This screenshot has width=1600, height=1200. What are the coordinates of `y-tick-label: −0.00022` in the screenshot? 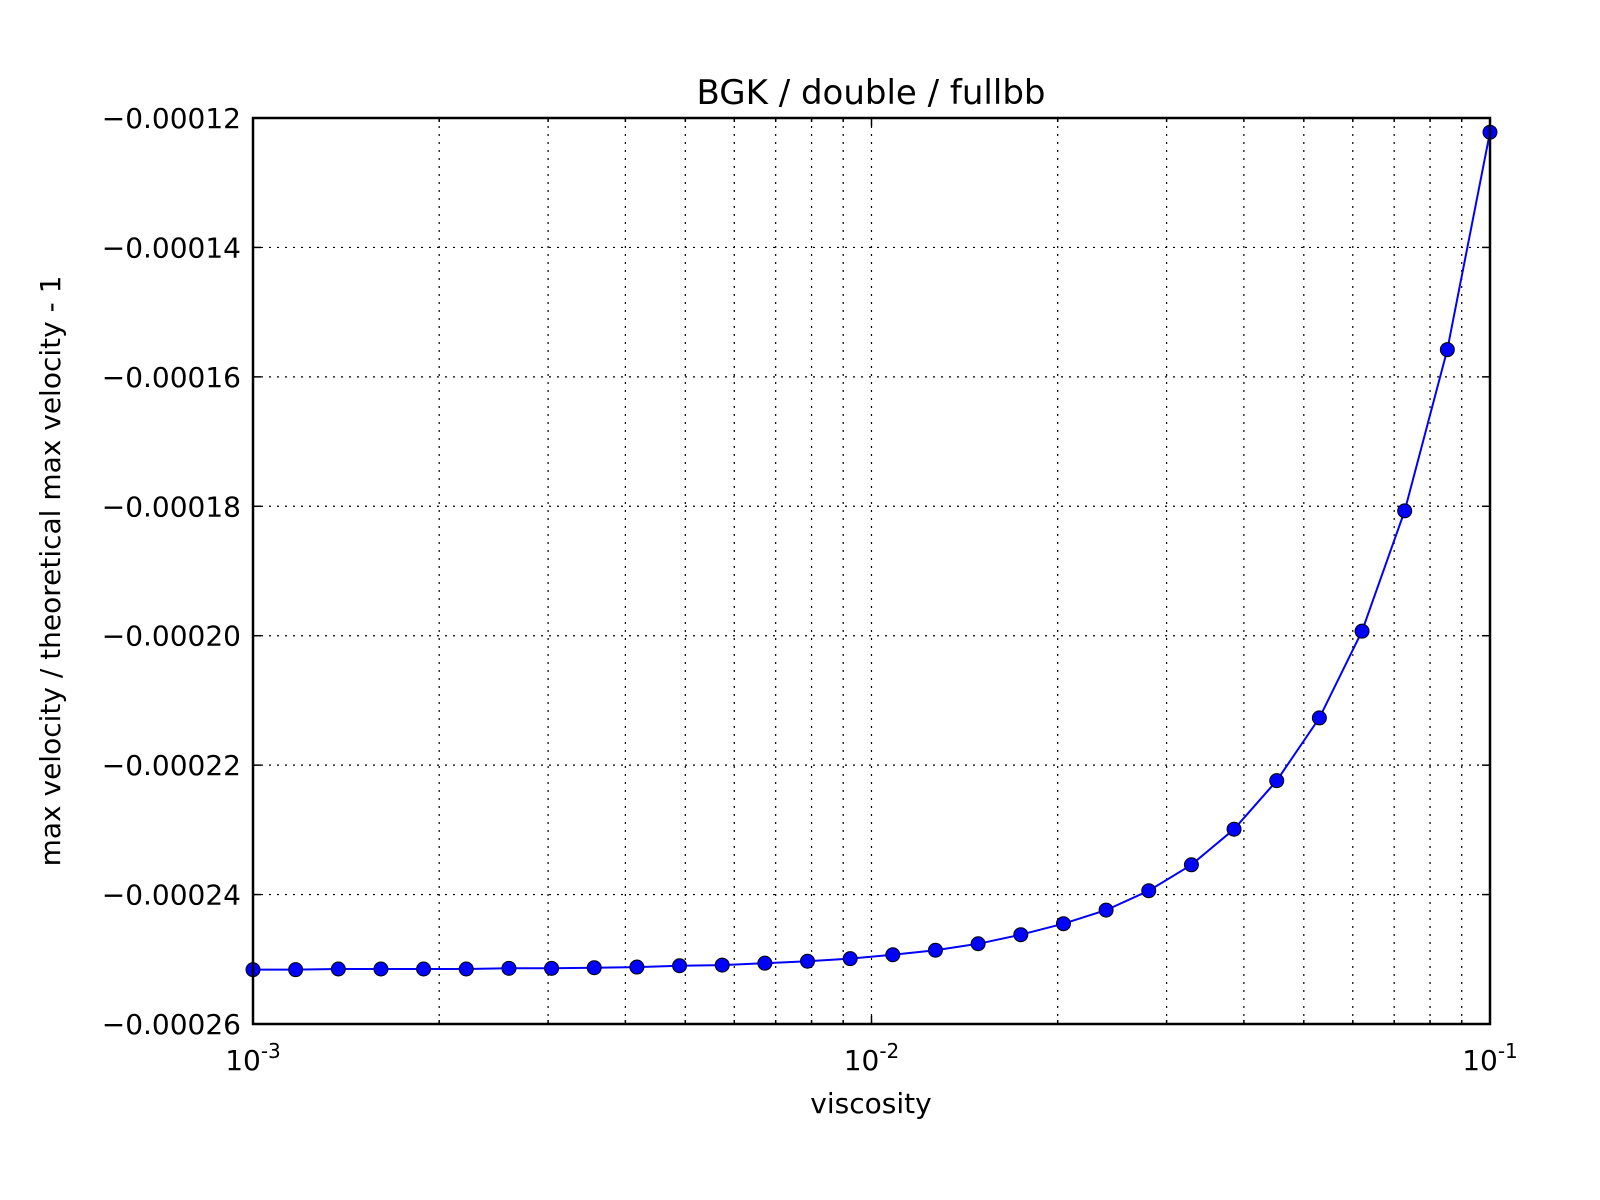 It's located at (171, 765).